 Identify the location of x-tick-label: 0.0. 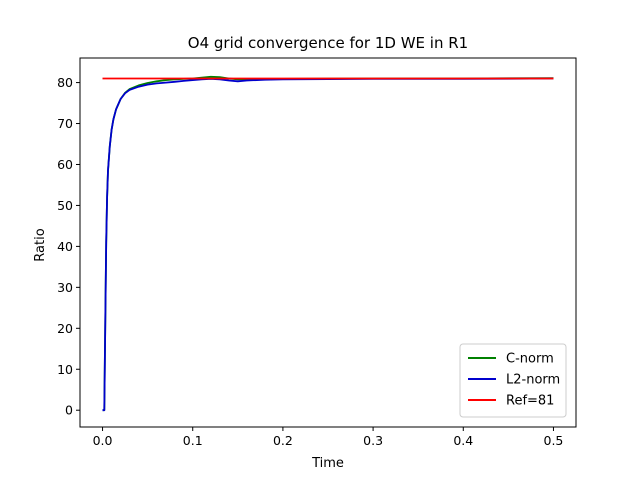
(103, 440).